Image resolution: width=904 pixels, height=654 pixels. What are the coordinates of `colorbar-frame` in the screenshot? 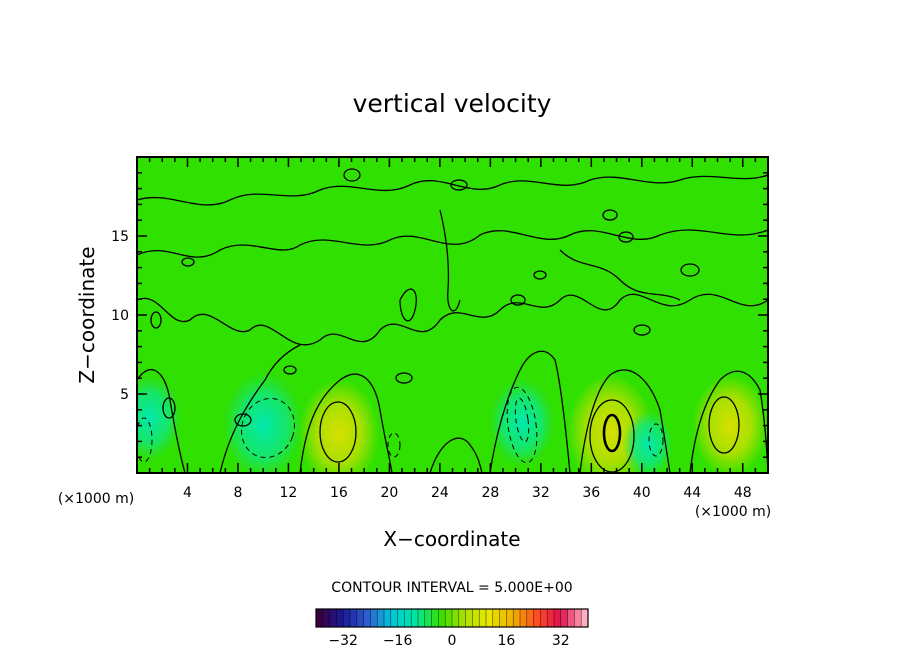 It's located at (452, 618).